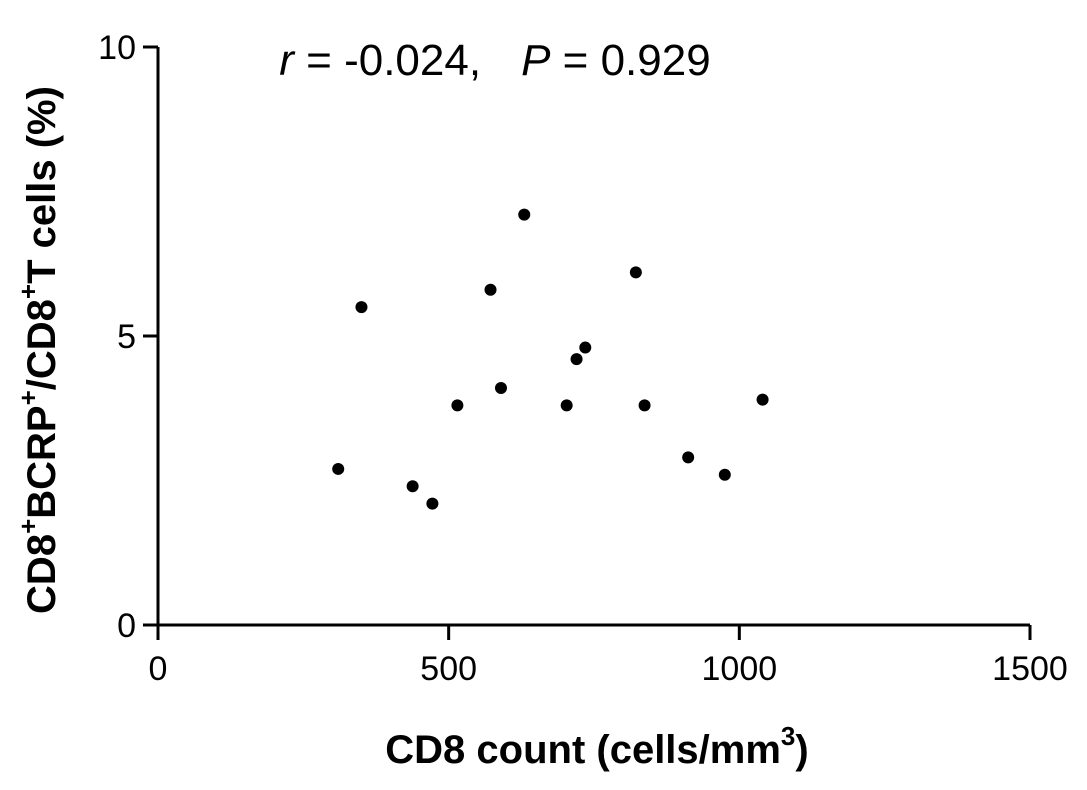 The image size is (1087, 790). Describe the element at coordinates (448, 669) in the screenshot. I see `x-tick-label: 500` at that location.